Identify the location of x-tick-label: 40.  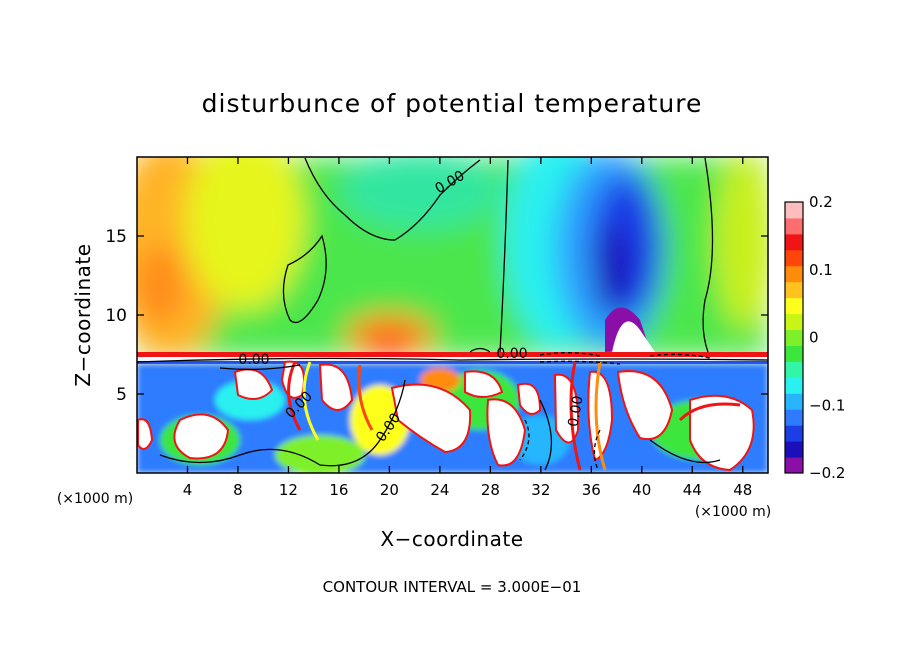
(641, 490).